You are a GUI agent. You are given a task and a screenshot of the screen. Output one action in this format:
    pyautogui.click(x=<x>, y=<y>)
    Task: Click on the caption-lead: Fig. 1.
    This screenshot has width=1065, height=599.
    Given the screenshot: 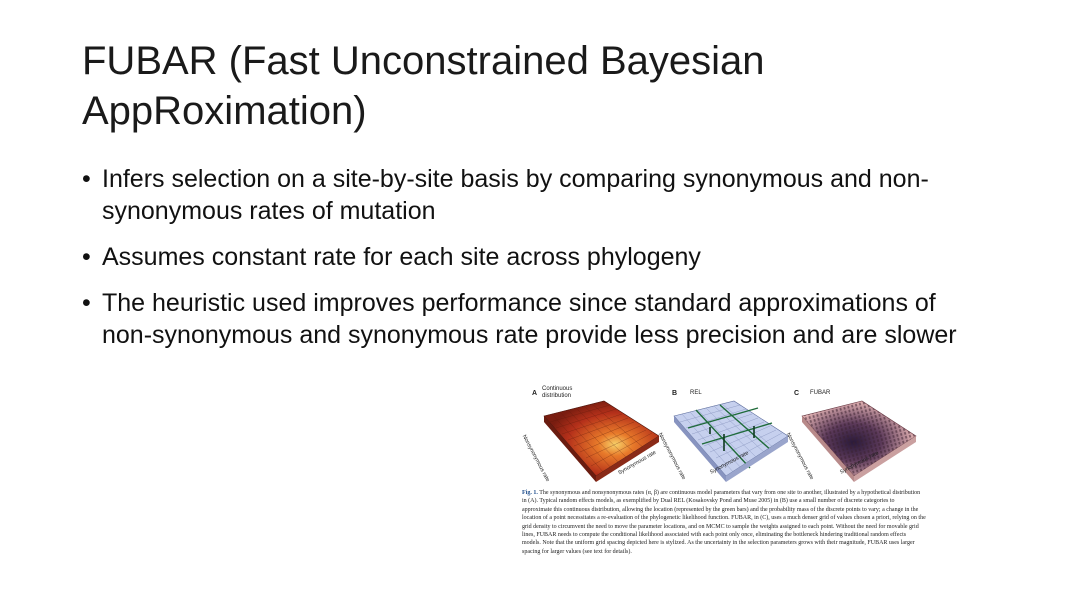 What is the action you would take?
    pyautogui.click(x=530, y=493)
    